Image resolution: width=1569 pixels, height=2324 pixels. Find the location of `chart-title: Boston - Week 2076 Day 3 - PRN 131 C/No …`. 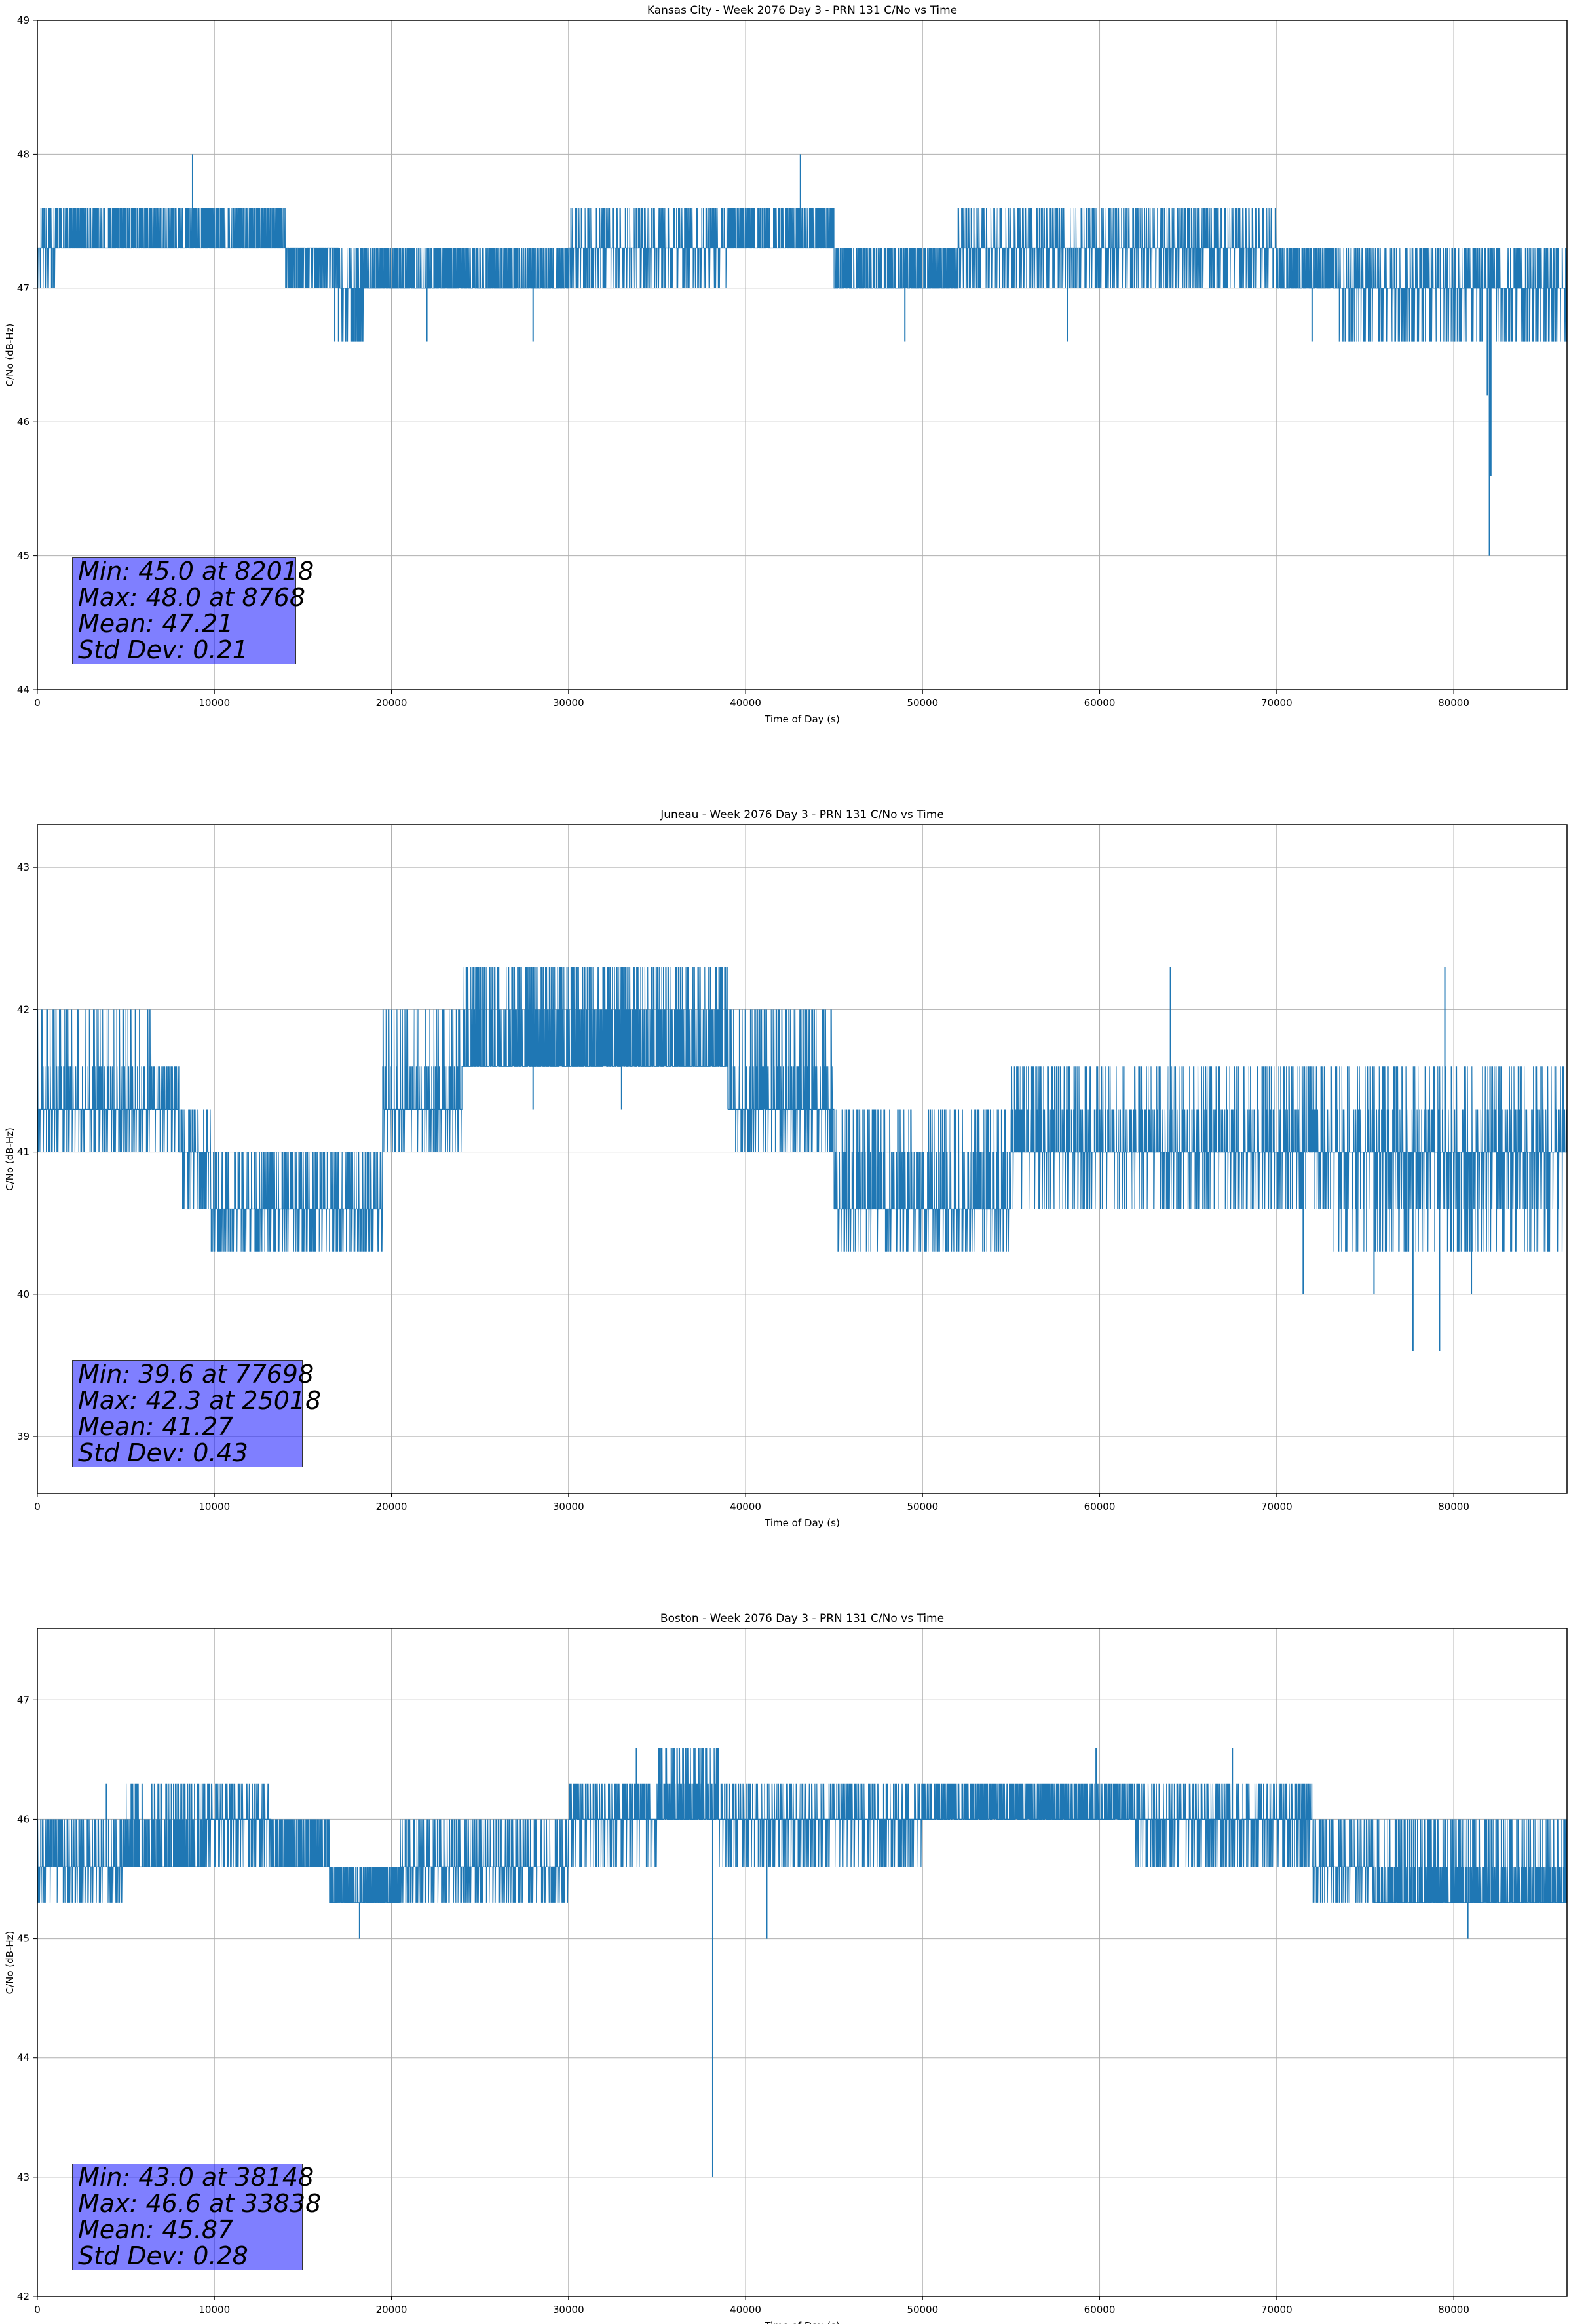

chart-title: Boston - Week 2076 Day 3 - PRN 131 C/No … is located at coordinates (802, 1618).